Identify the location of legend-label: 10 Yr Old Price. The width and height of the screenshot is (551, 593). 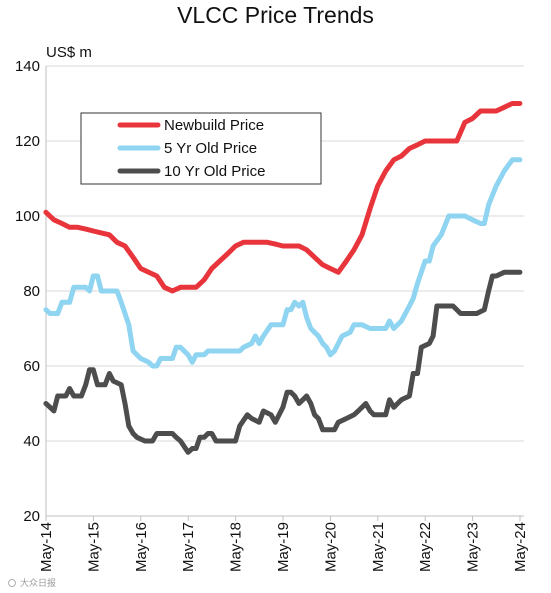
(214, 171).